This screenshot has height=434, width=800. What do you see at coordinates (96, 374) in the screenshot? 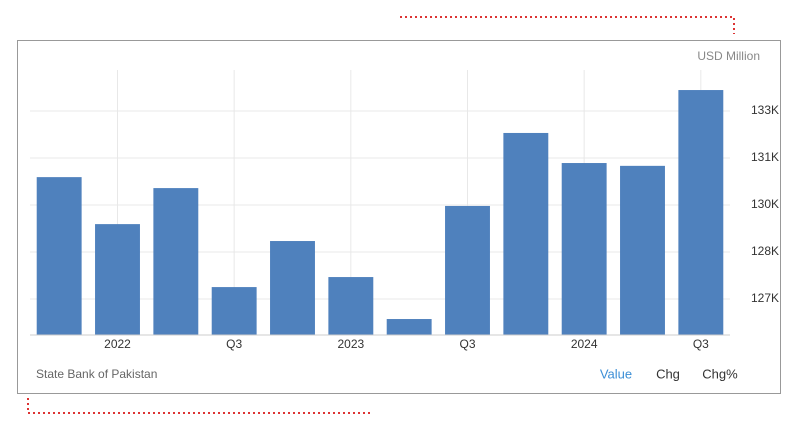
I see `source-label: State Bank of Pakistan` at bounding box center [96, 374].